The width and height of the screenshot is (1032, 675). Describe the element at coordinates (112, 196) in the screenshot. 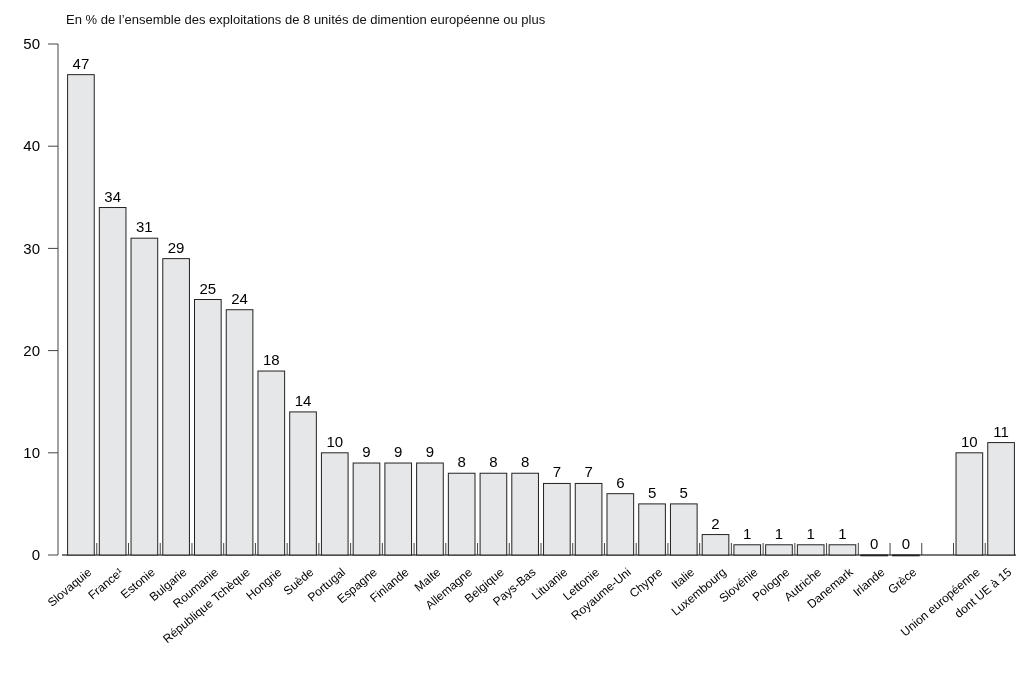

I see `data-label: 34` at that location.